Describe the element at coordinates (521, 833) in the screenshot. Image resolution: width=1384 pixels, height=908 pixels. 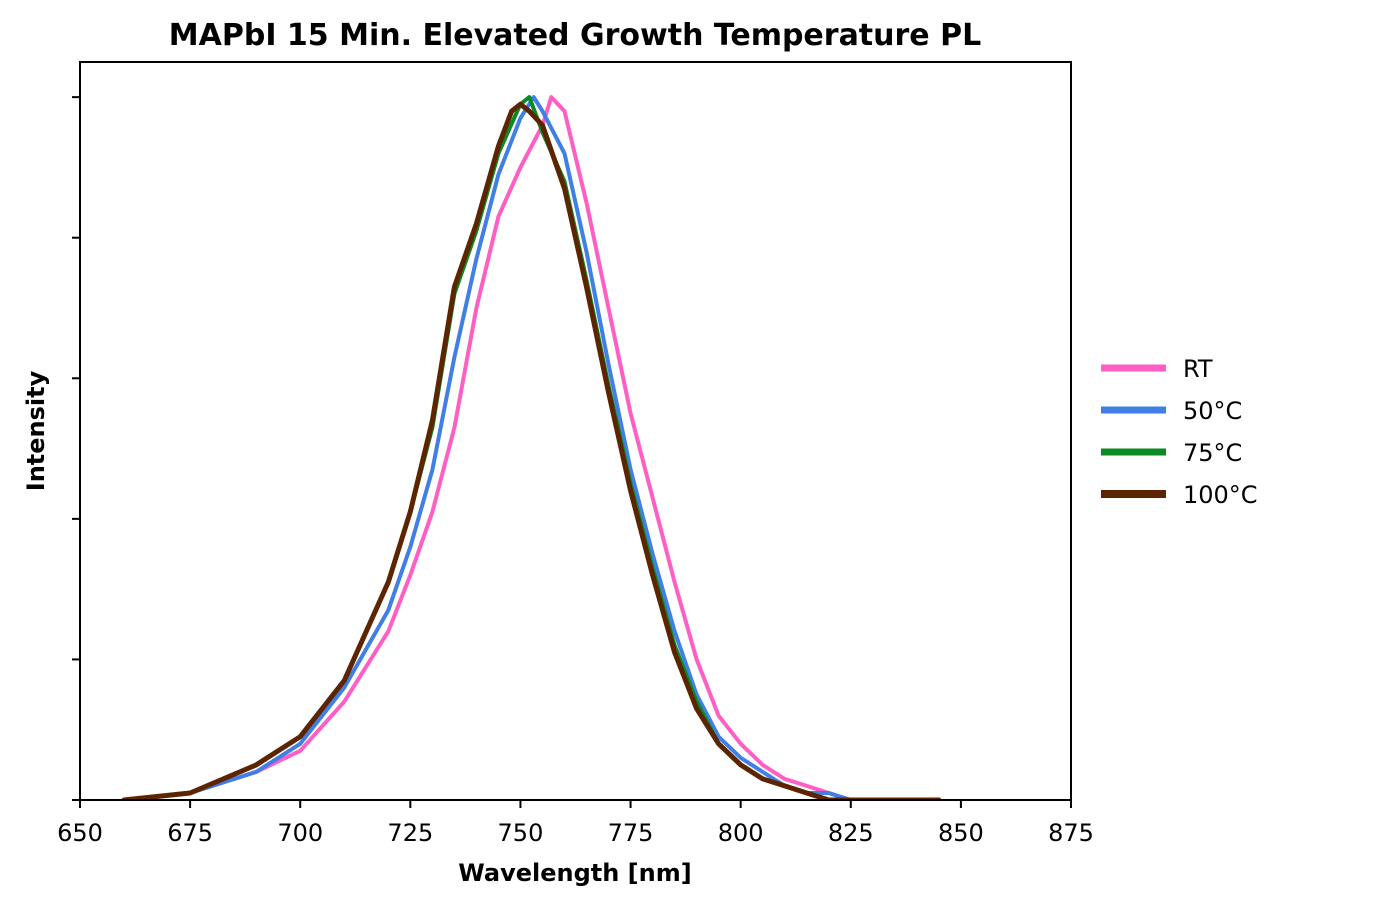
I see `x-tick-label: 750` at that location.